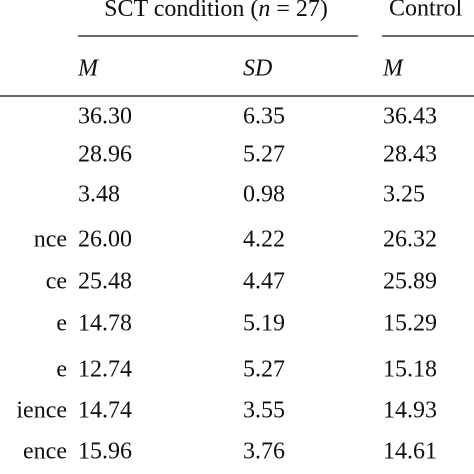 This screenshot has width=474, height=474. Describe the element at coordinates (299, 11) in the screenshot. I see `group-text: = 27)` at that location.